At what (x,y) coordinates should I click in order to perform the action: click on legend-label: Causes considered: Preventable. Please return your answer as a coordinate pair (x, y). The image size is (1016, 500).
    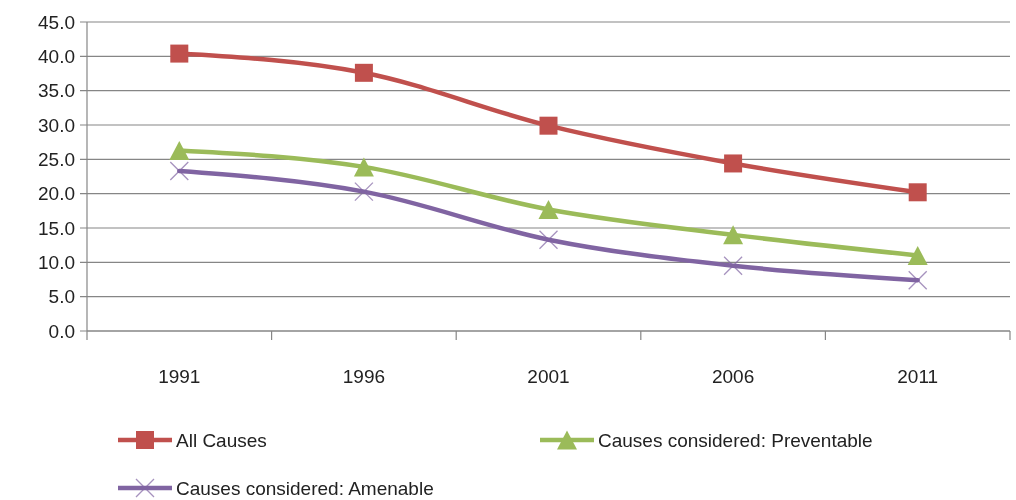
    Looking at the image, I should click on (735, 440).